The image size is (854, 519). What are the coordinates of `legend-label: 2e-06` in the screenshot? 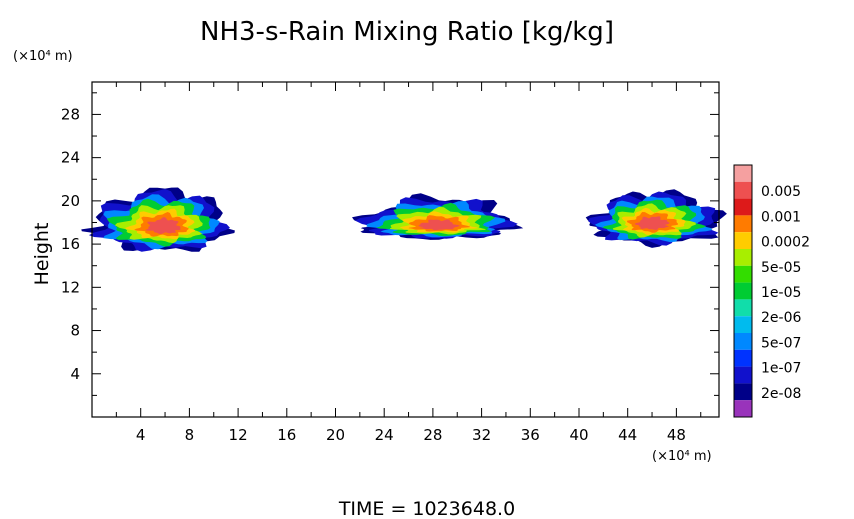 It's located at (781, 318).